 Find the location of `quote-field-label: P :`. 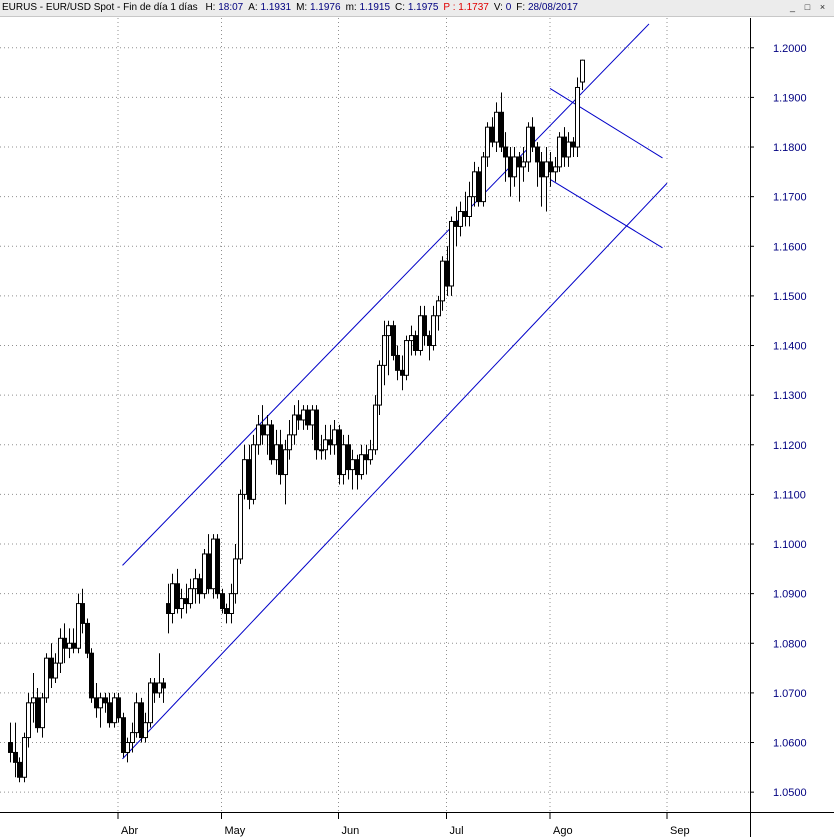

quote-field-label: P : is located at coordinates (451, 7).